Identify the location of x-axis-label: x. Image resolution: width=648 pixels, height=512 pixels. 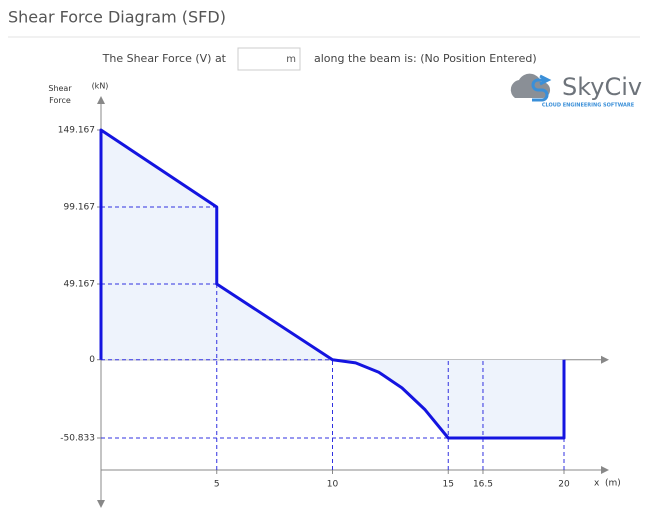
(597, 484).